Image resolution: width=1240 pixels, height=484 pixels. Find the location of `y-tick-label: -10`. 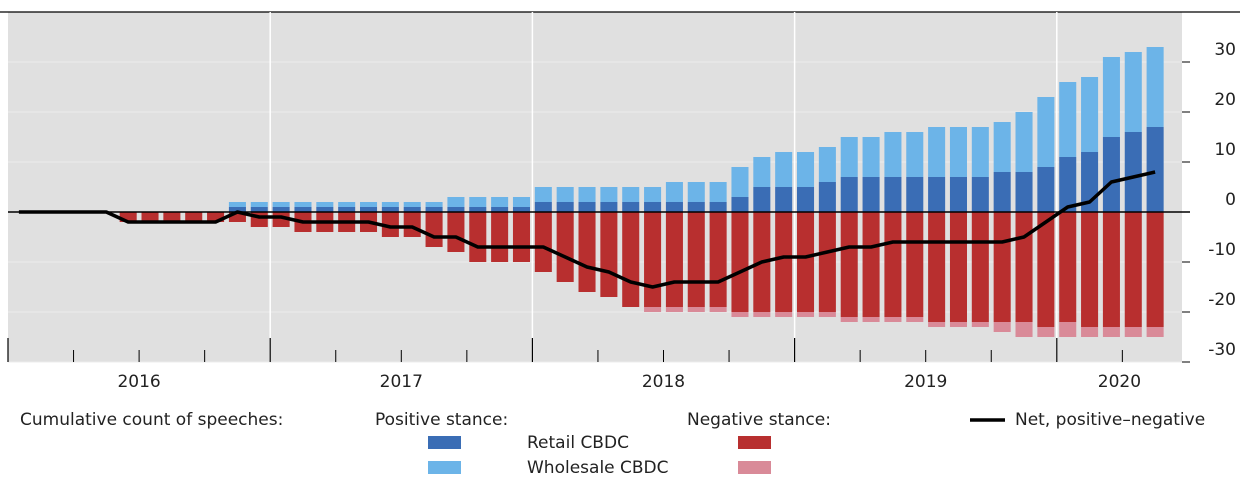

y-tick-label: -10 is located at coordinates (1222, 250).